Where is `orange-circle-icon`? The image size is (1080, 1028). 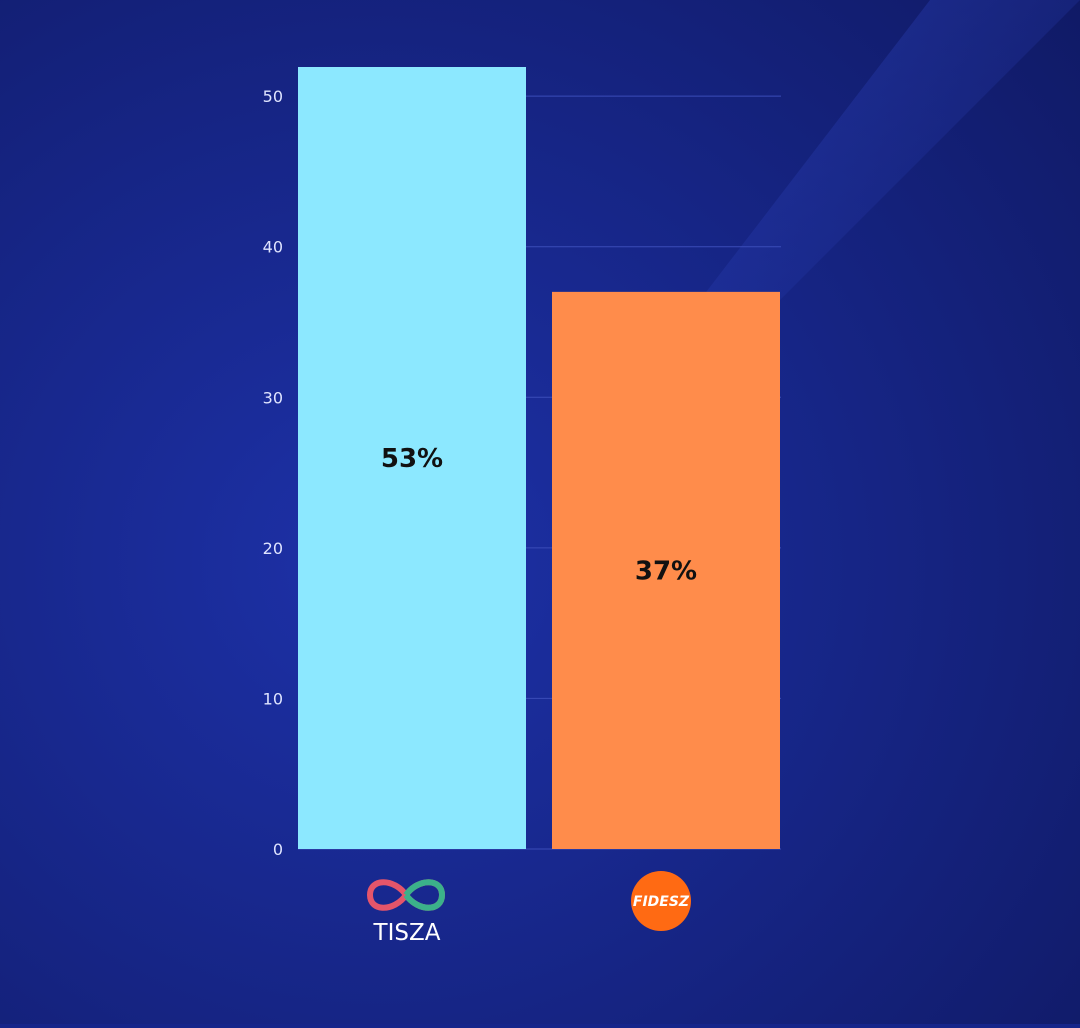
orange-circle-icon is located at coordinates (661, 901).